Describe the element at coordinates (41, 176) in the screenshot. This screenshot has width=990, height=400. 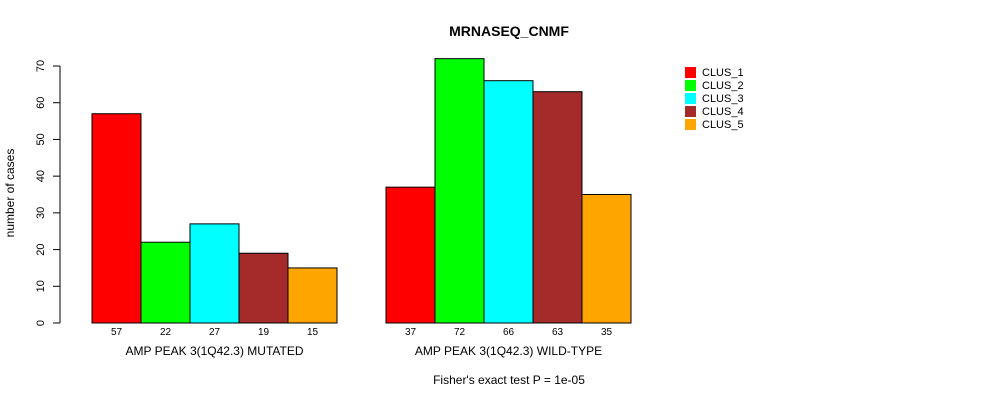
I see `y-tick-label: 40` at that location.